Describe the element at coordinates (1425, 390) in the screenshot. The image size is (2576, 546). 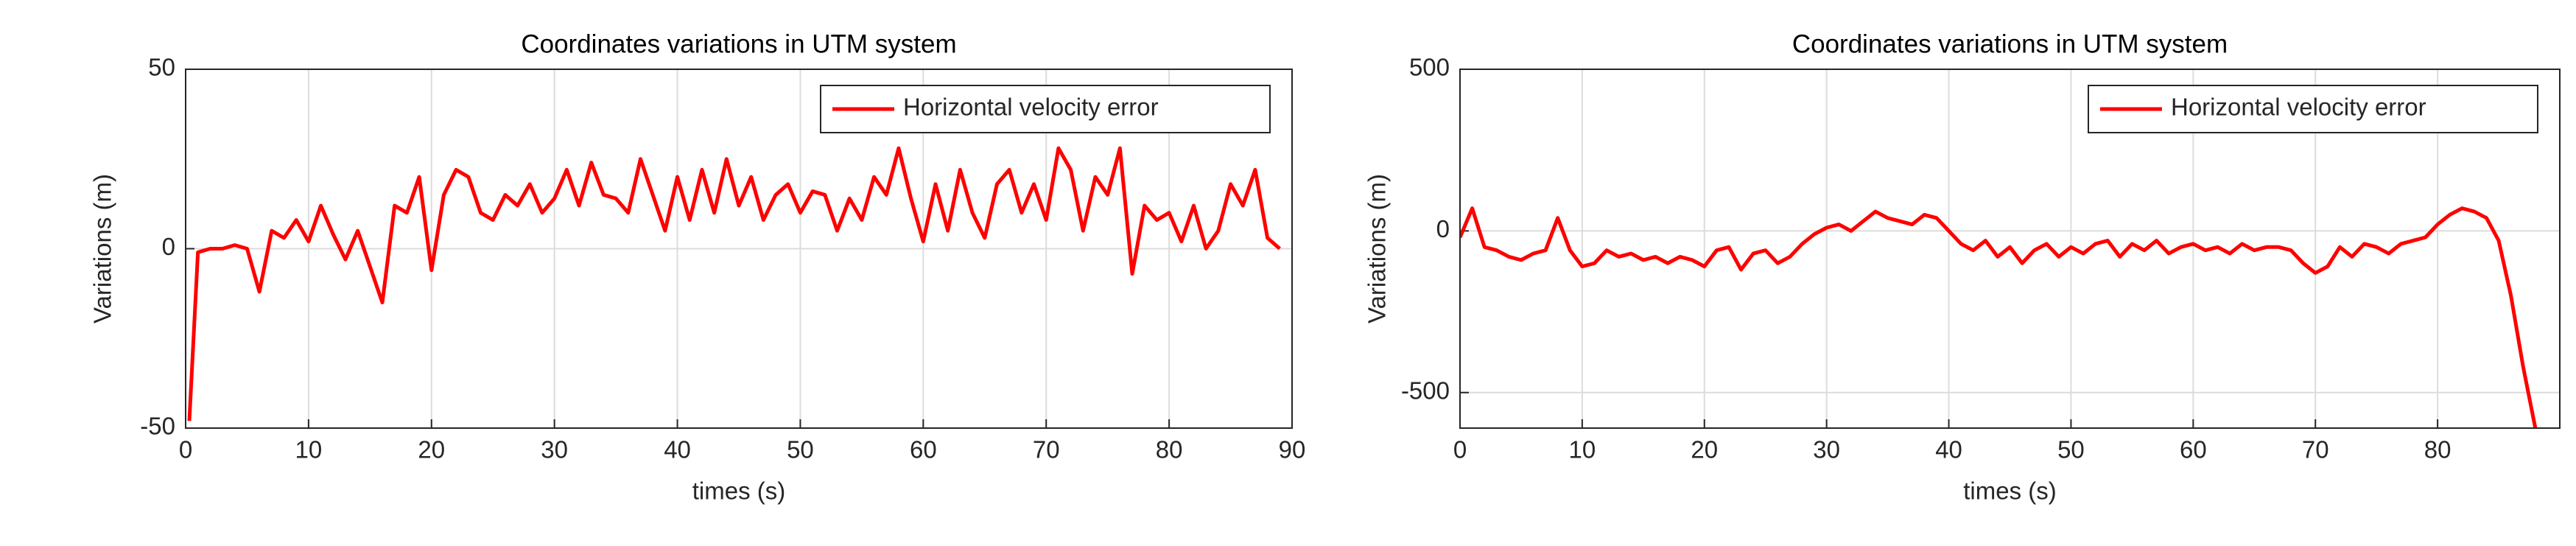
I see `y-tick-label: -500` at that location.